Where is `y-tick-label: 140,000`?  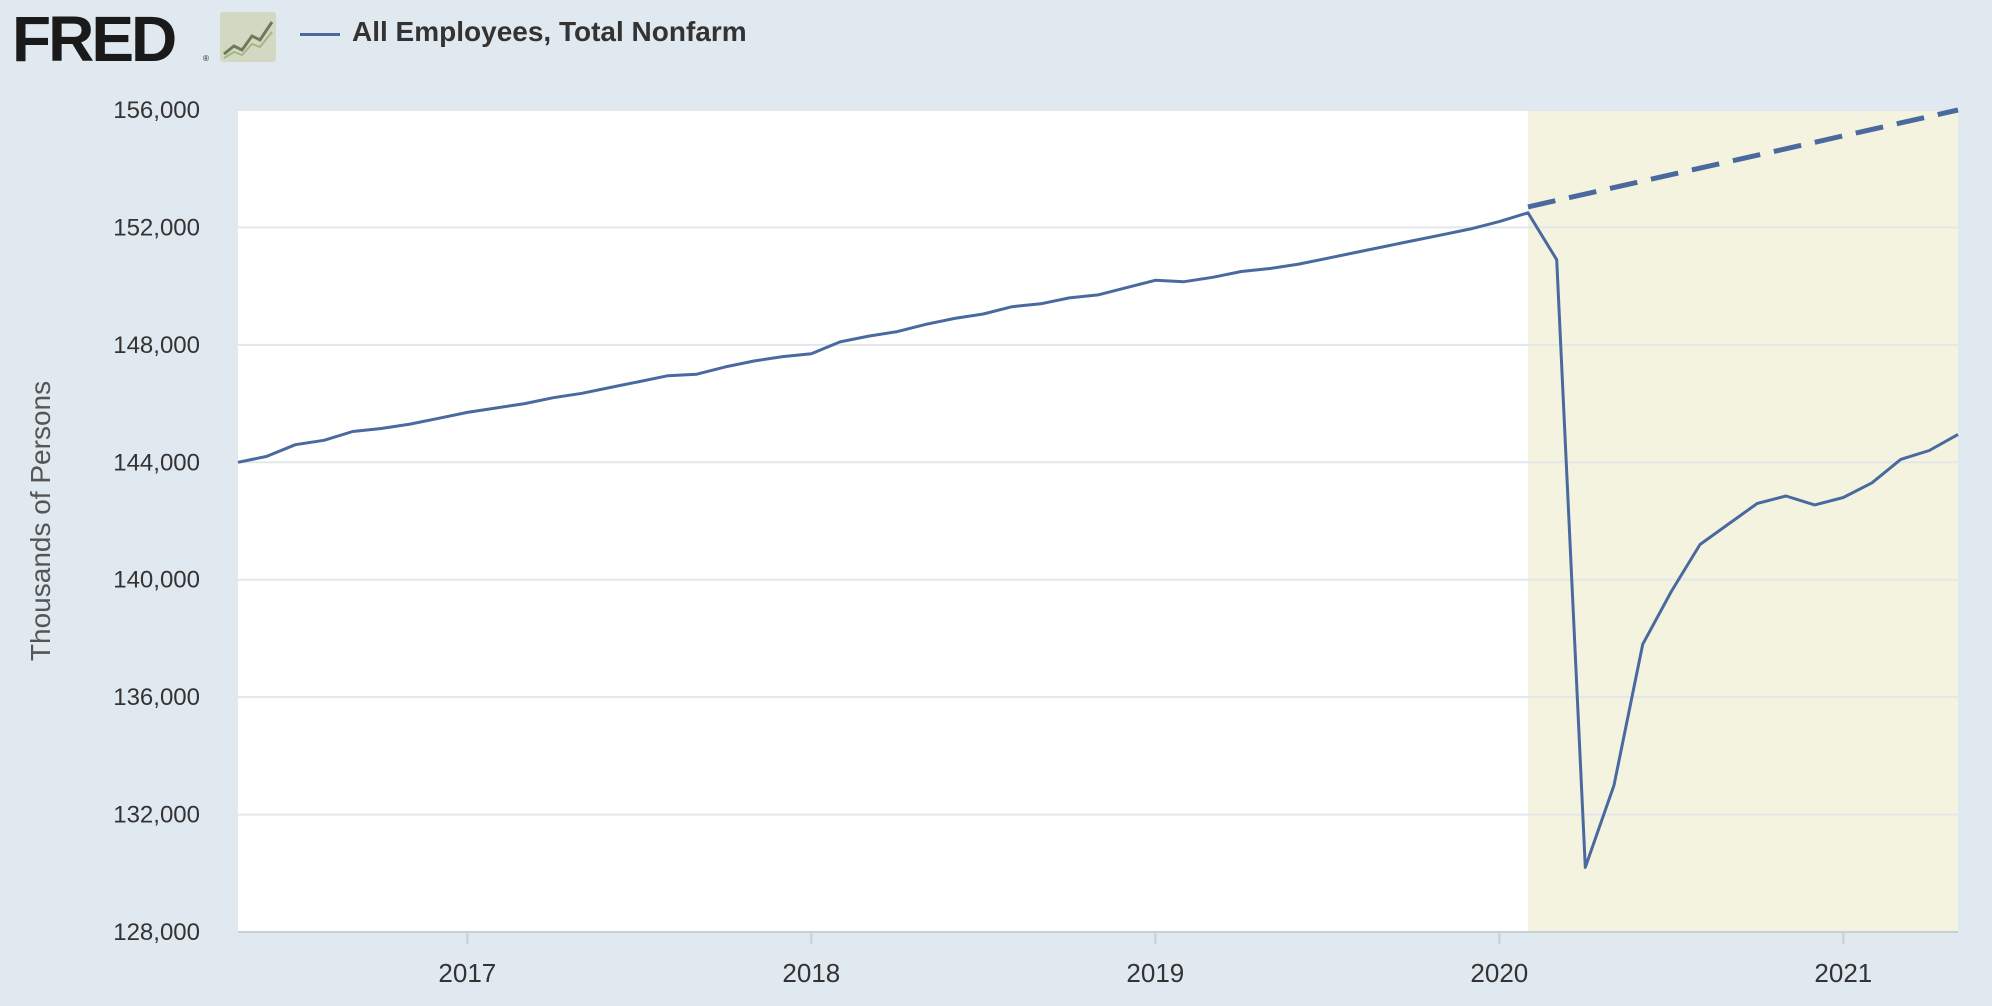
y-tick-label: 140,000 is located at coordinates (156, 580).